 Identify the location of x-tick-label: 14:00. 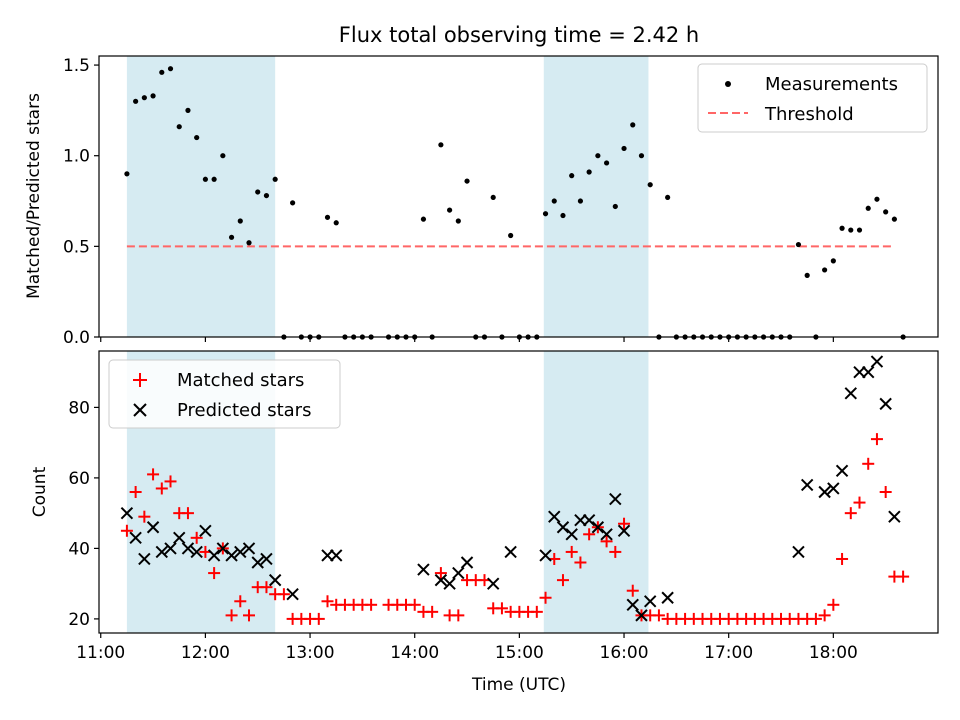
(414, 653).